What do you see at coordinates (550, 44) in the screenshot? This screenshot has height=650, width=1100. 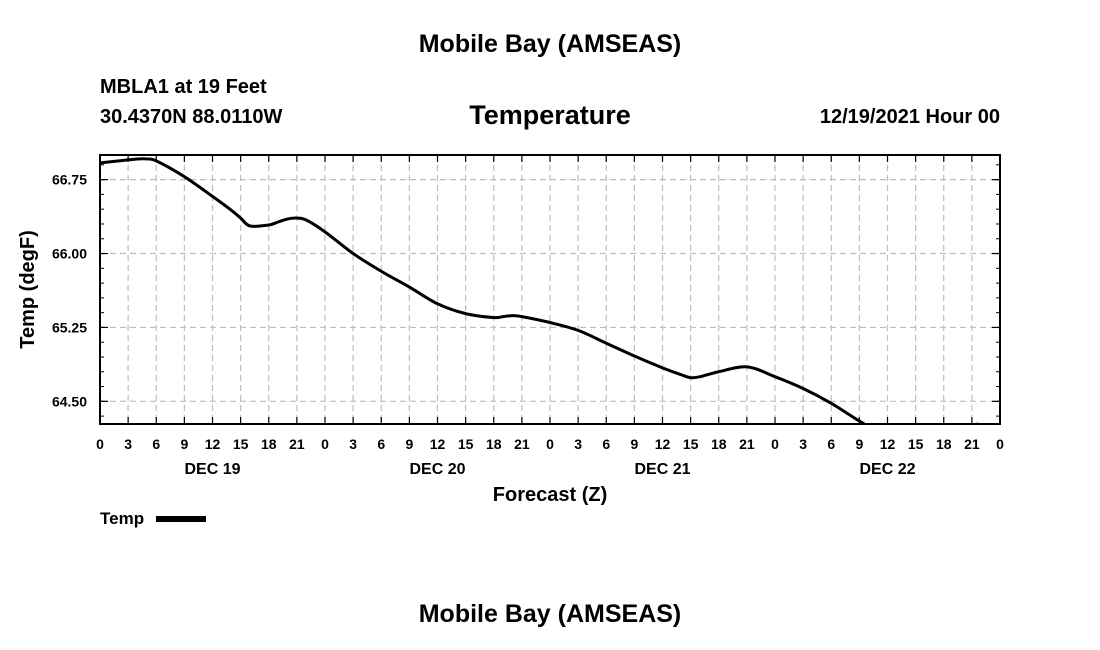 I see `chart-title-top: Mobile Bay (AMSEAS)` at bounding box center [550, 44].